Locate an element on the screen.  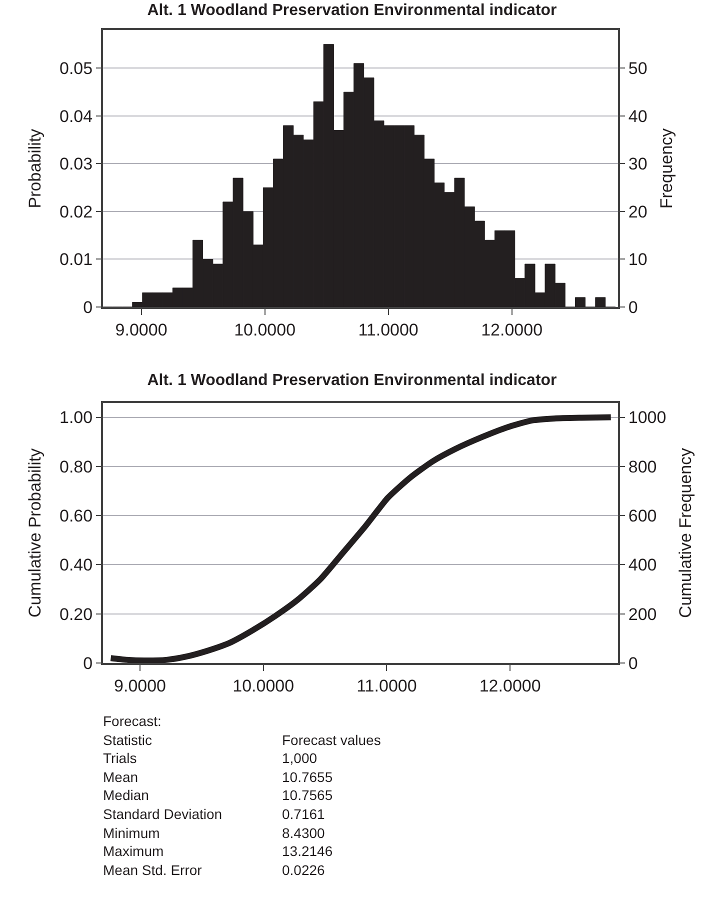
y-tick-label: 0.60 is located at coordinates (76, 516).